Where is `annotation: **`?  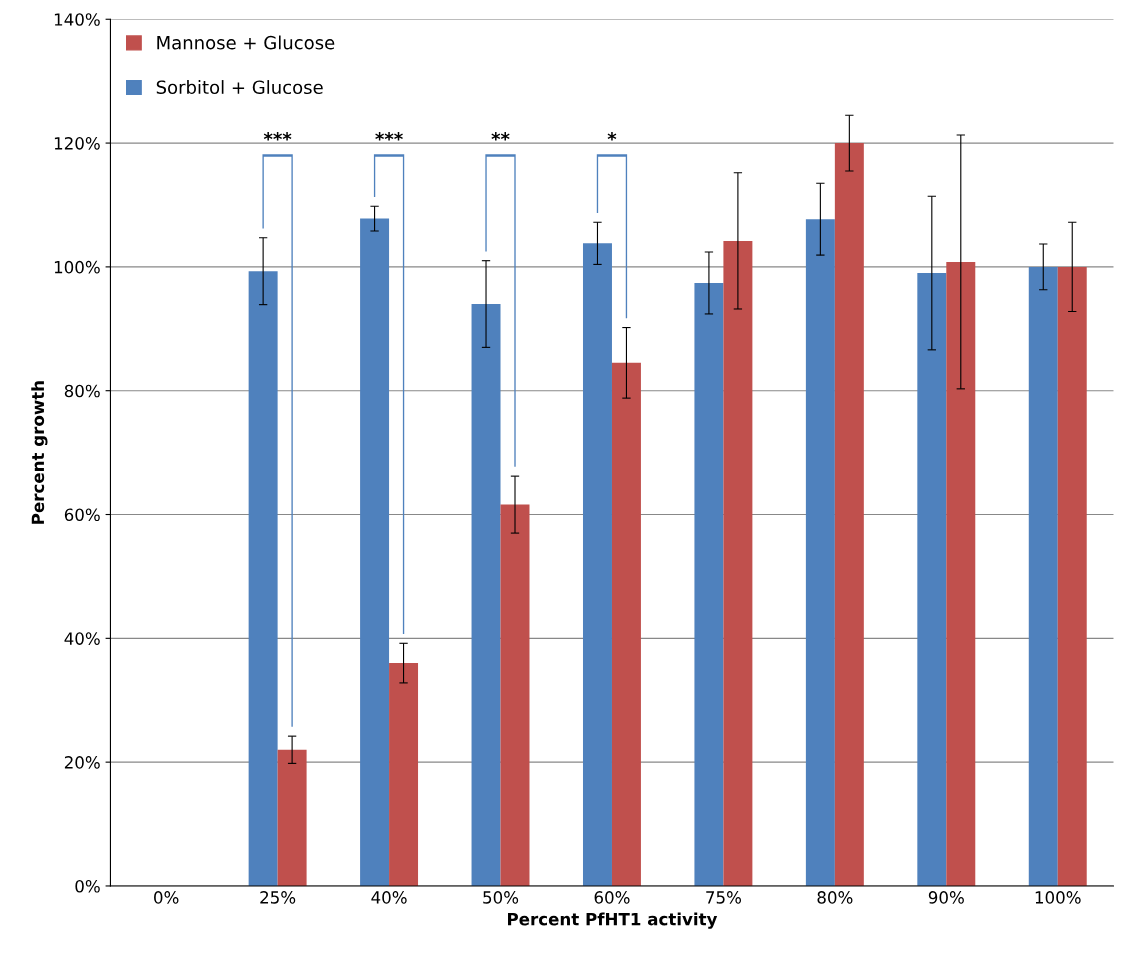
annotation: ** is located at coordinates (500, 136).